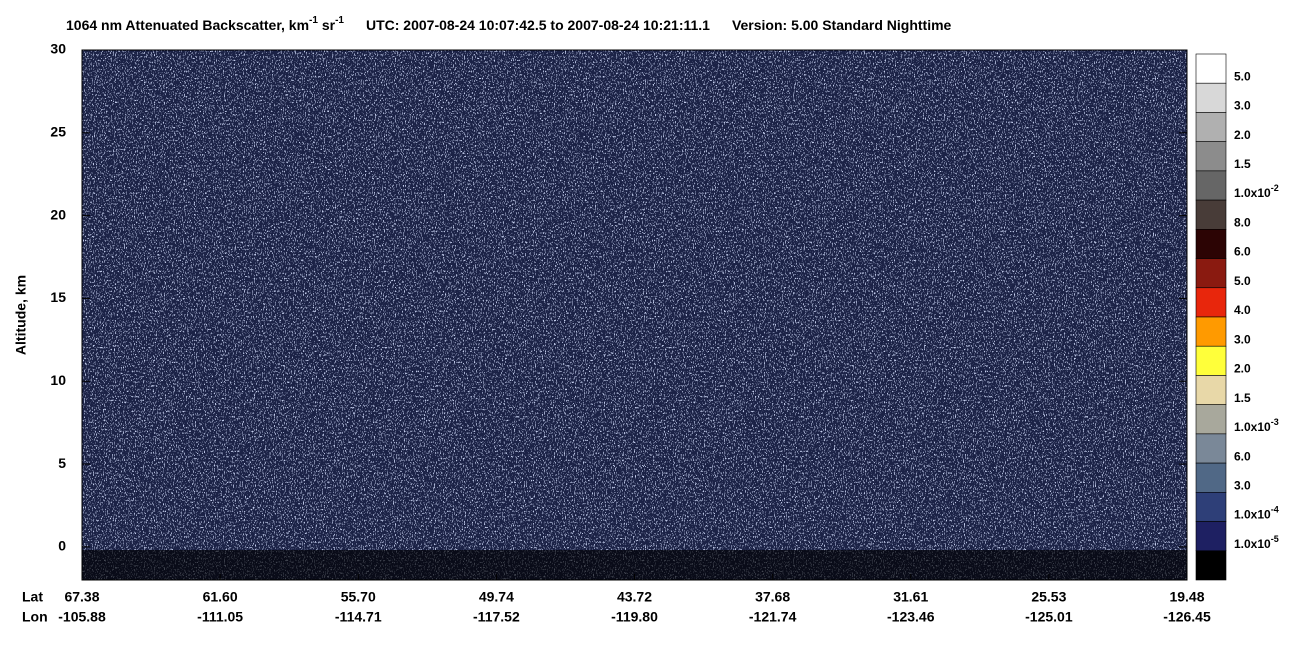 This screenshot has height=667, width=1300. Describe the element at coordinates (634, 617) in the screenshot. I see `x-tick-label: -119.80` at that location.